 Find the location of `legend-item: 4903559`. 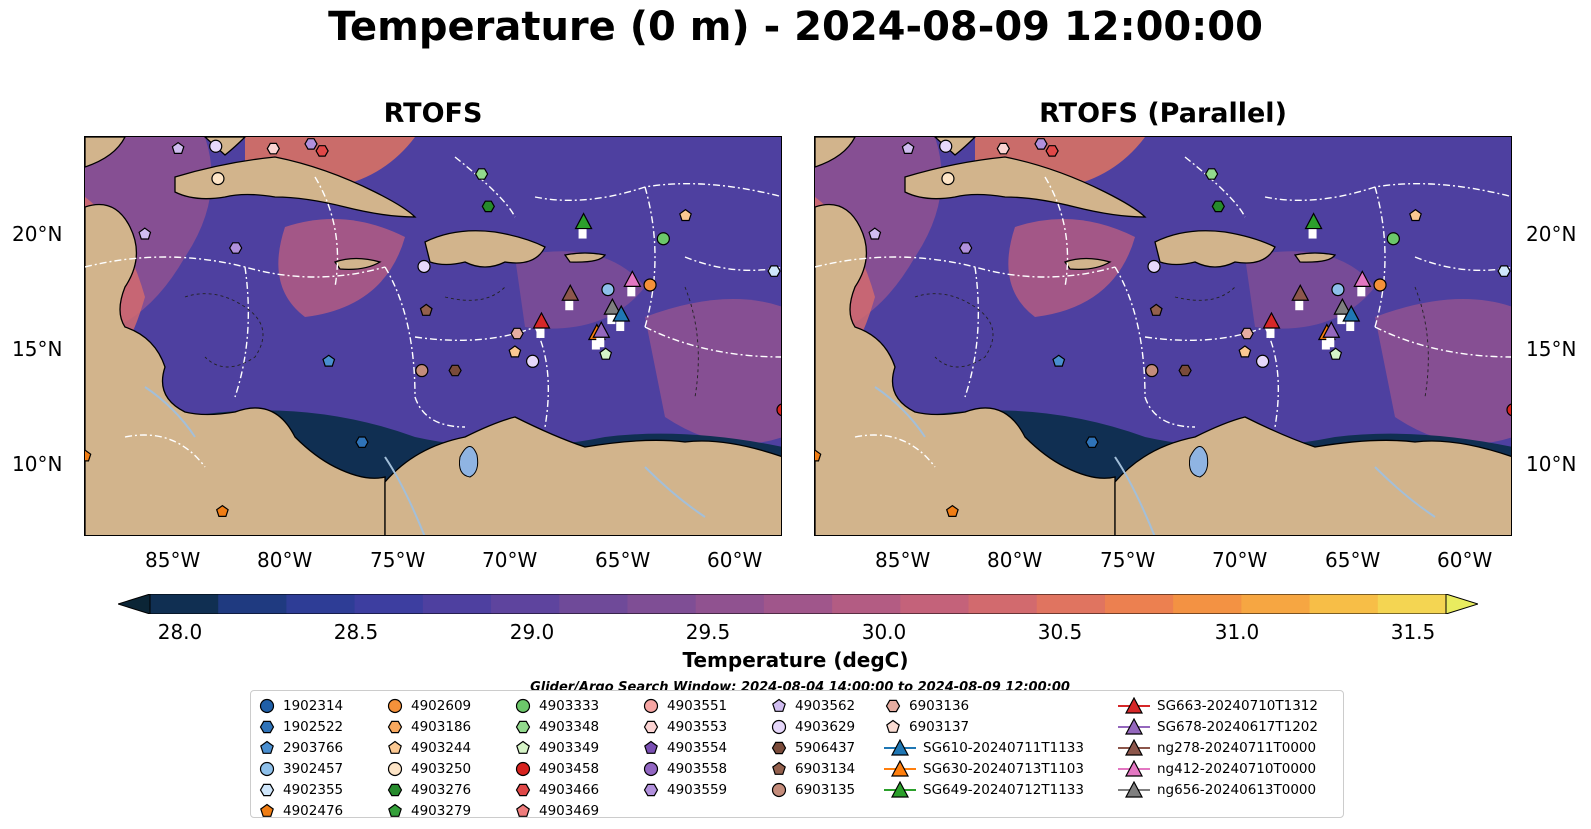

legend-item: 4903559 is located at coordinates (684, 789).